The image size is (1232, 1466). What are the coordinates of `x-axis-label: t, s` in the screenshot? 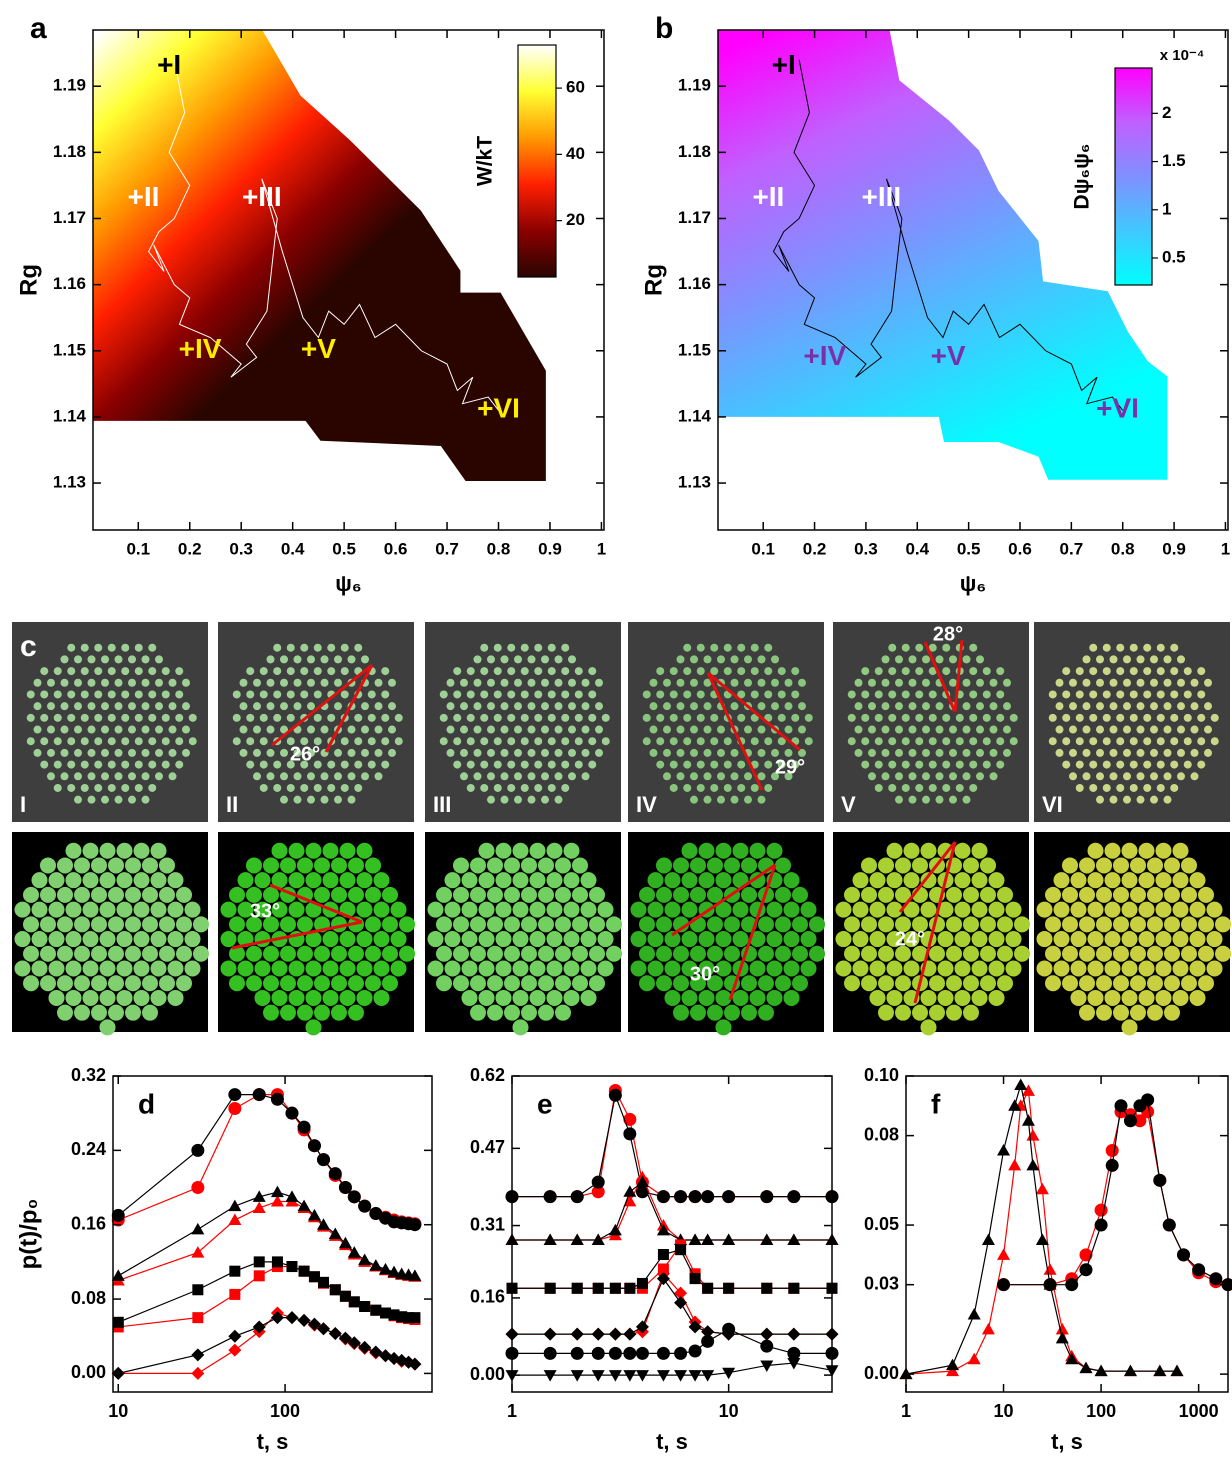 It's located at (273, 1441).